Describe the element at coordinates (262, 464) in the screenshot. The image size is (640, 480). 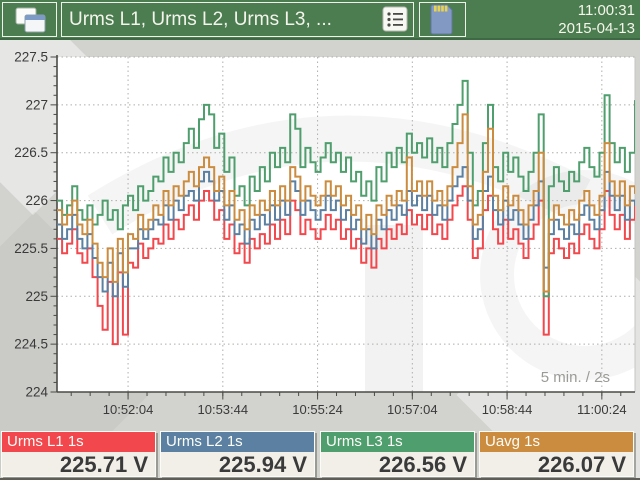
I see `channel-value: 225.94 V` at that location.